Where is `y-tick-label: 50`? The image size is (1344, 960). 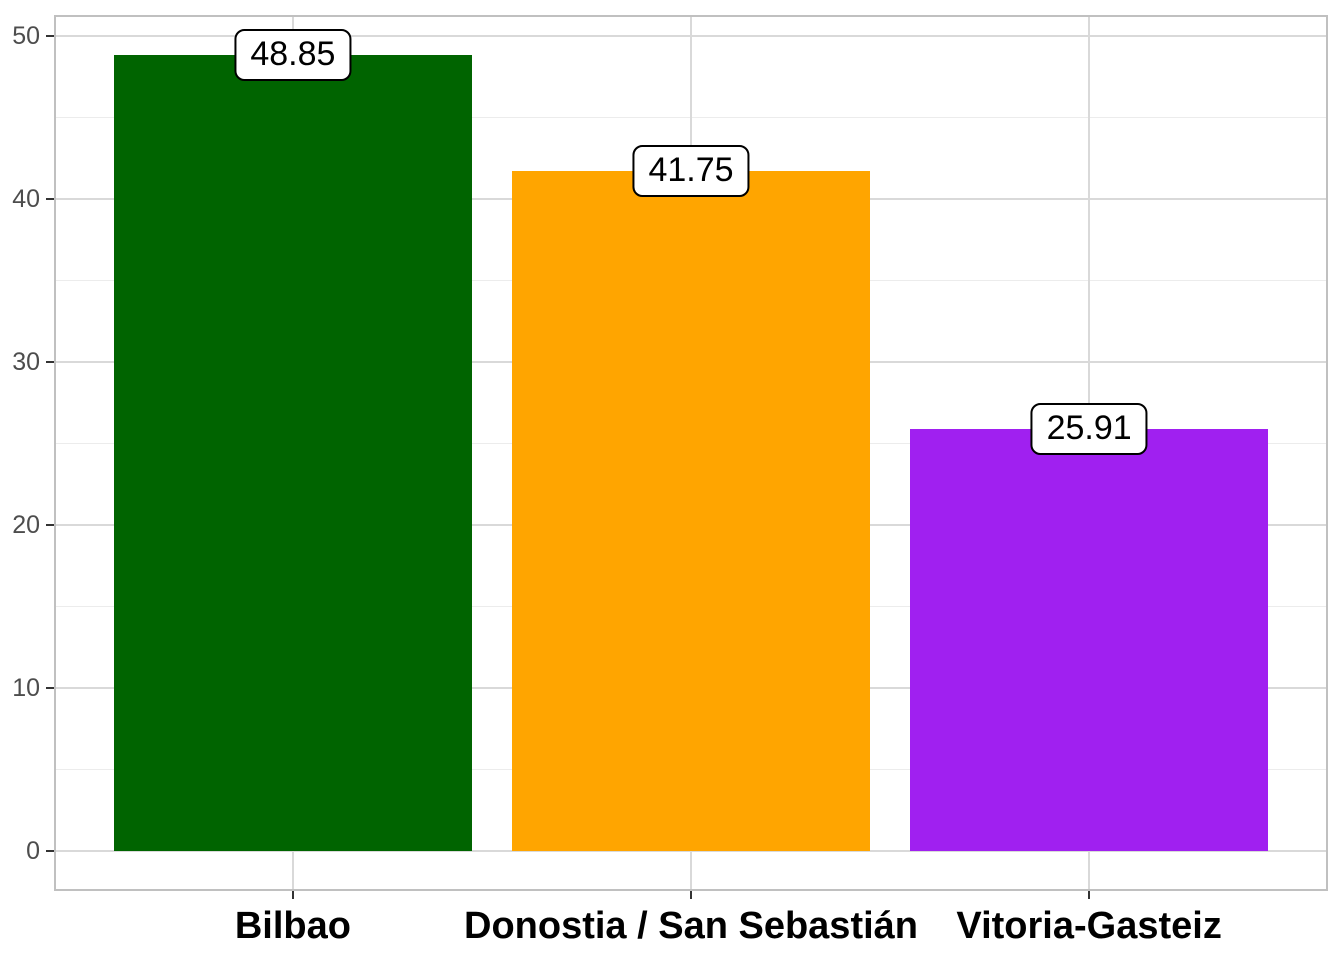
y-tick-label: 50 is located at coordinates (26, 36).